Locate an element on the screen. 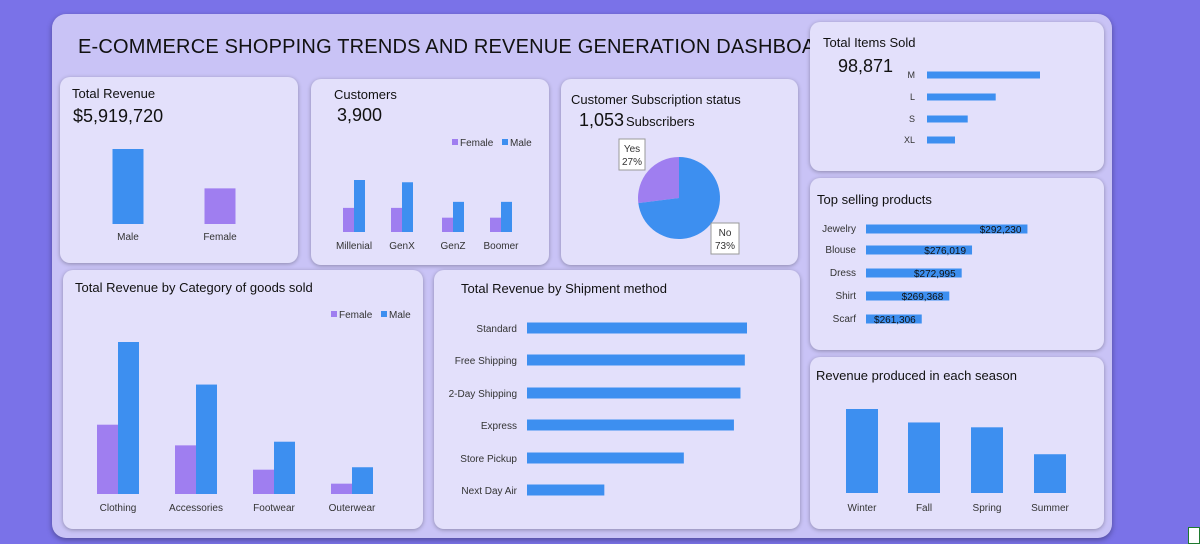 This screenshot has width=1200, height=544. tick-label-product-jewelry: Jewelry is located at coordinates (839, 229).